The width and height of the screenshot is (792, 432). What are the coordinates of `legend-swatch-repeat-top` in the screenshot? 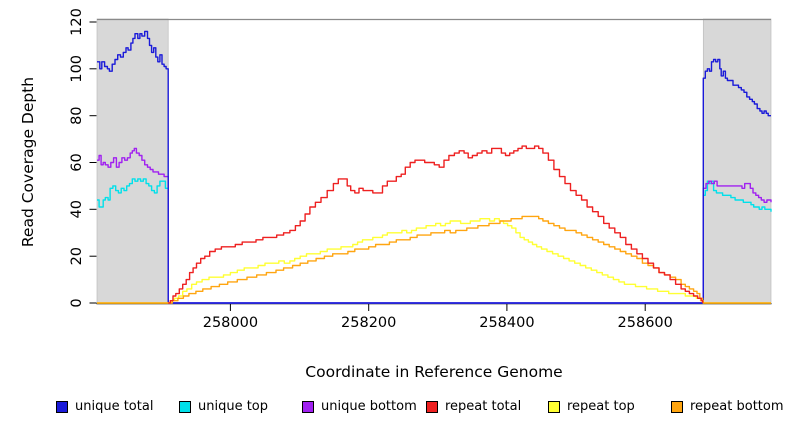 It's located at (554, 407).